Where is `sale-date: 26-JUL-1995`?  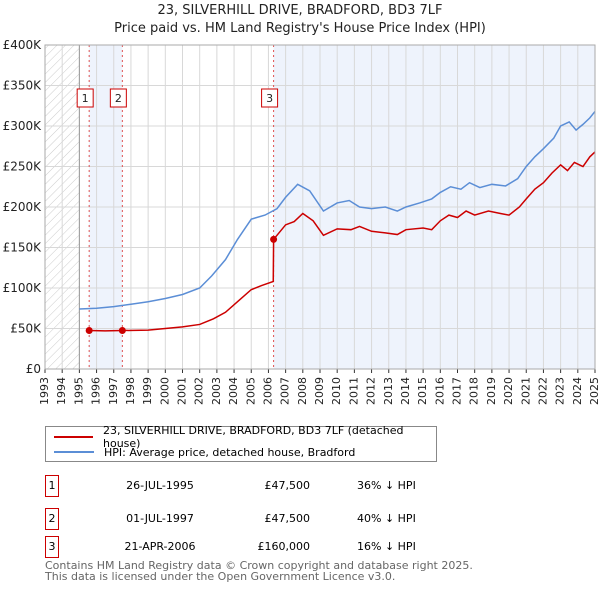
sale-date: 26-JUL-1995 is located at coordinates (160, 485).